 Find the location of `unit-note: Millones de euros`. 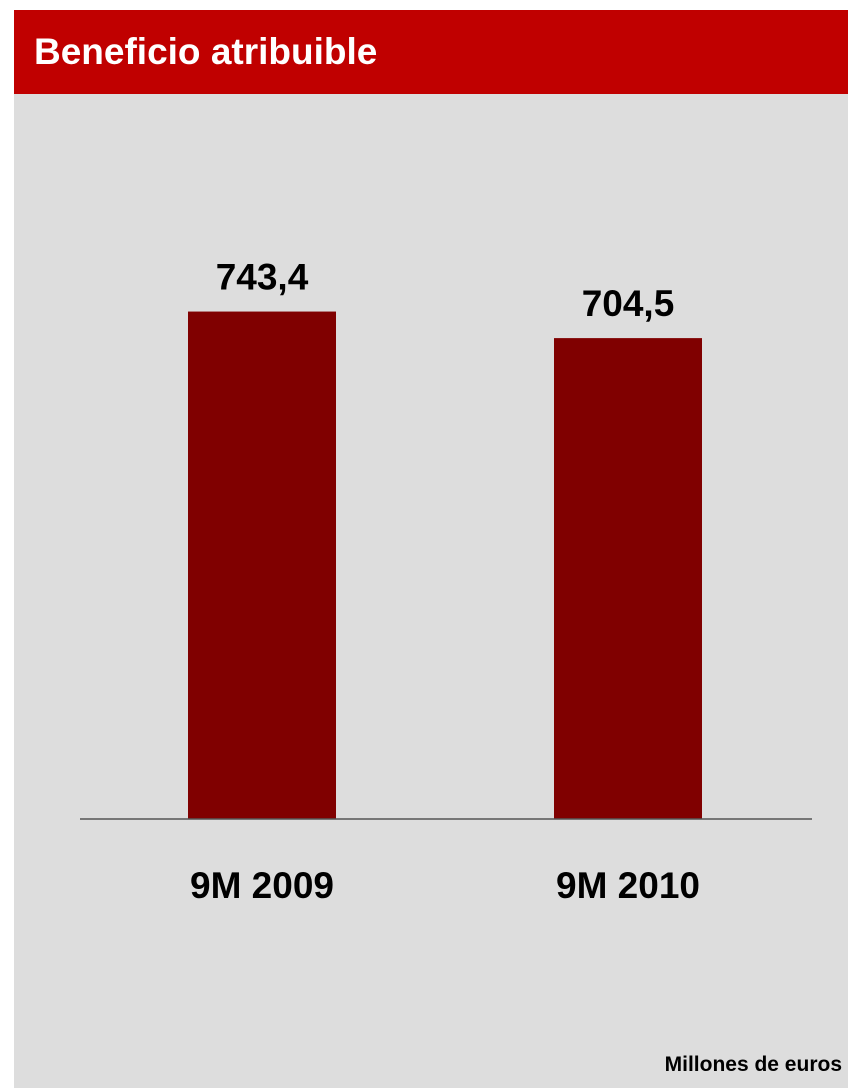

unit-note: Millones de euros is located at coordinates (753, 1064).